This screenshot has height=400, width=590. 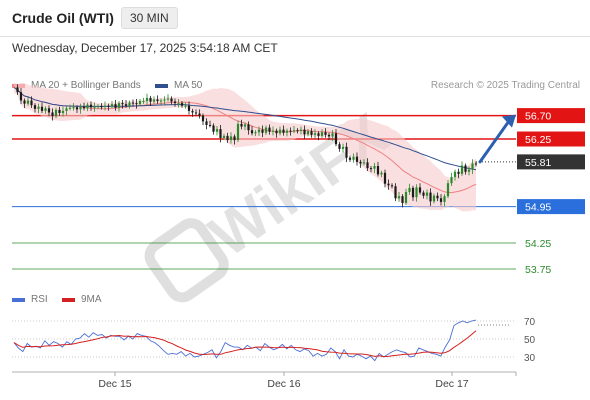 I want to click on projection-arrow-shaft, so click(x=495, y=141).